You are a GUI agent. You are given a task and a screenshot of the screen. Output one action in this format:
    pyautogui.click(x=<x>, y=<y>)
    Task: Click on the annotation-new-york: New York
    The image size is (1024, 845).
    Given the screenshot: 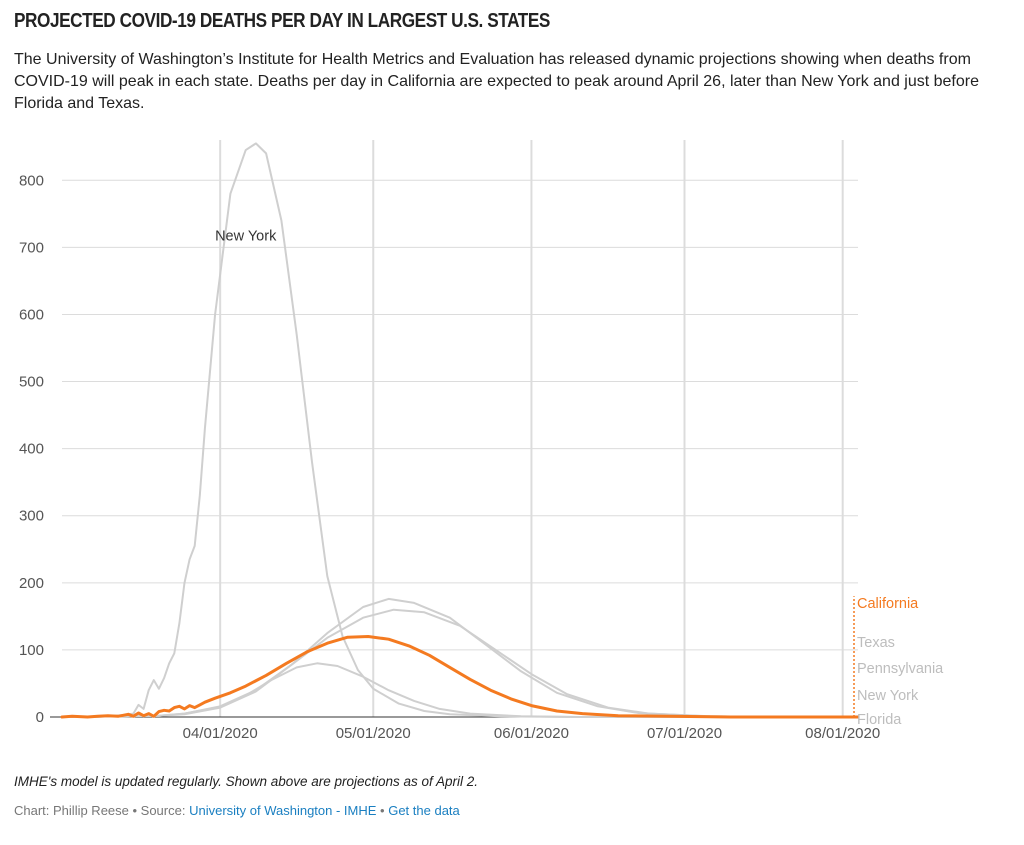 What is the action you would take?
    pyautogui.click(x=246, y=237)
    